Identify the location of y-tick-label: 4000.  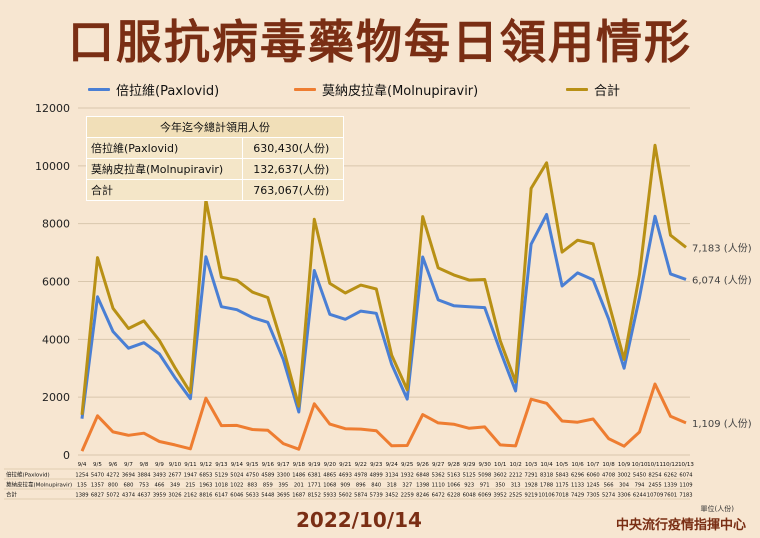
(56, 339).